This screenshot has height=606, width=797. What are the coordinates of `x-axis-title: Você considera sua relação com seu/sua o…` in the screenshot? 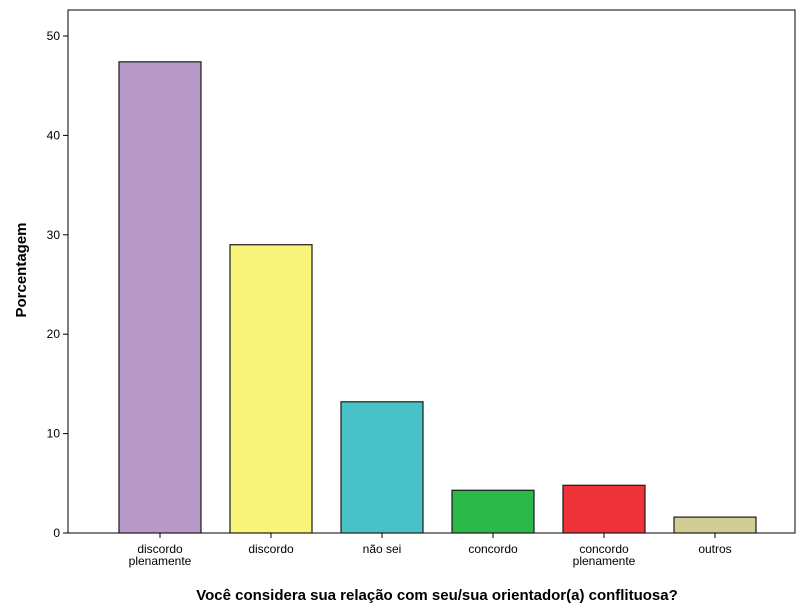 It's located at (437, 595).